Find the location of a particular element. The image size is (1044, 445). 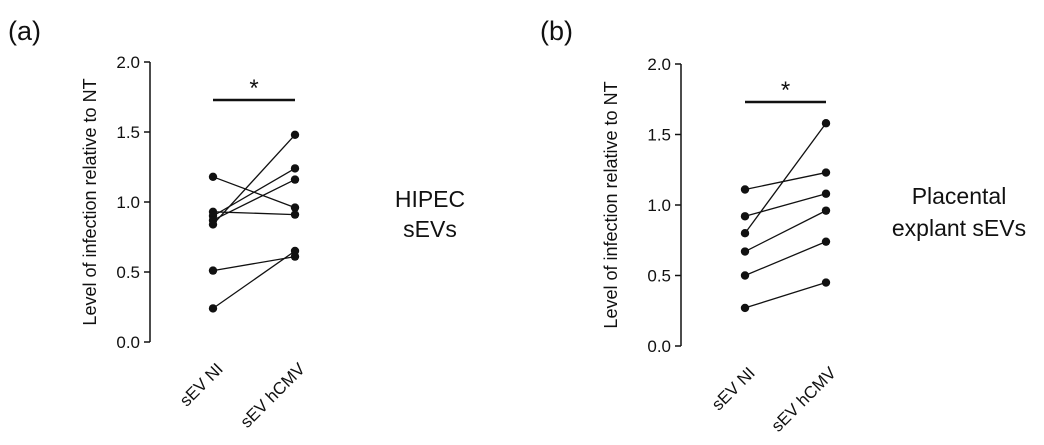

side-label-line1: Placental is located at coordinates (959, 196).